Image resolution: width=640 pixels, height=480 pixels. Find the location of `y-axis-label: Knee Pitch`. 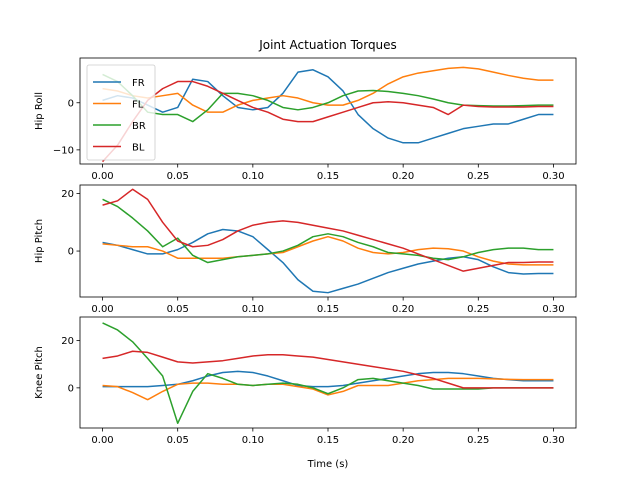

y-axis-label: Knee Pitch is located at coordinates (39, 372).